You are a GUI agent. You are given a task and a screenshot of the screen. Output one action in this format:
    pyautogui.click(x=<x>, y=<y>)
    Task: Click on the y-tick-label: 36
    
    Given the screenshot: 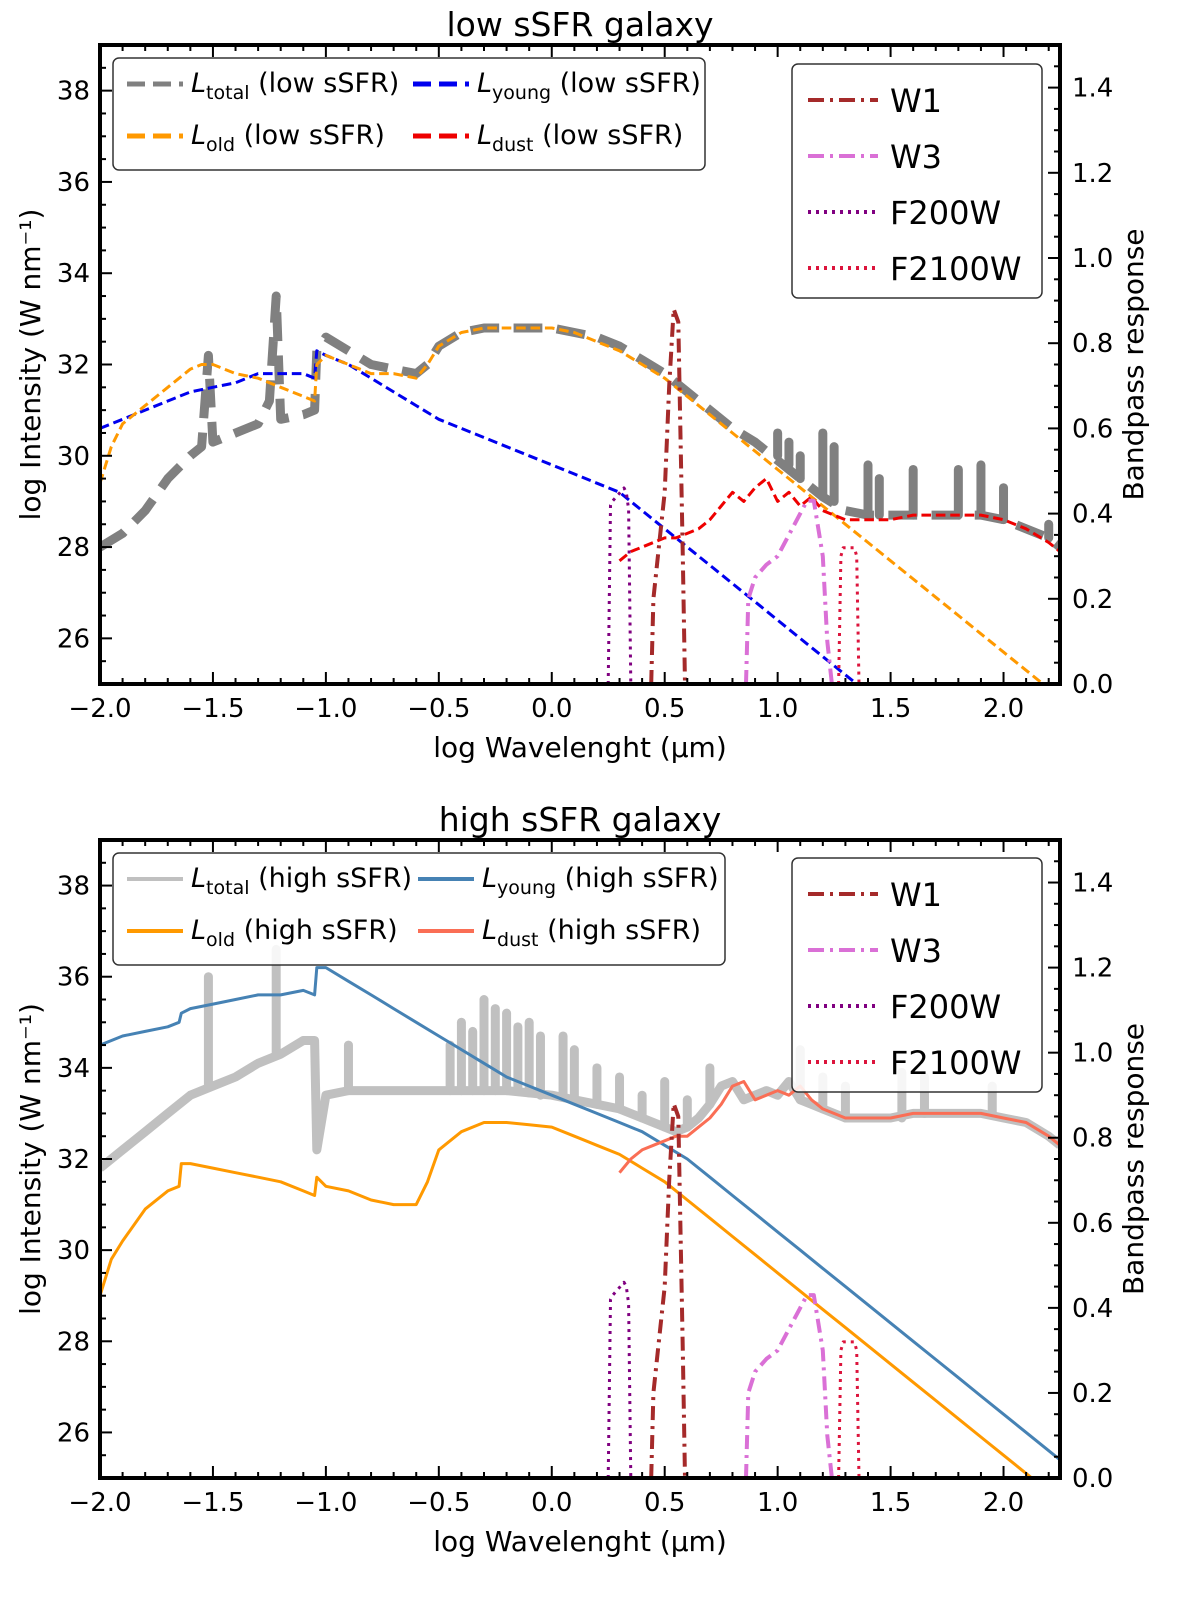 What is the action you would take?
    pyautogui.click(x=73, y=183)
    